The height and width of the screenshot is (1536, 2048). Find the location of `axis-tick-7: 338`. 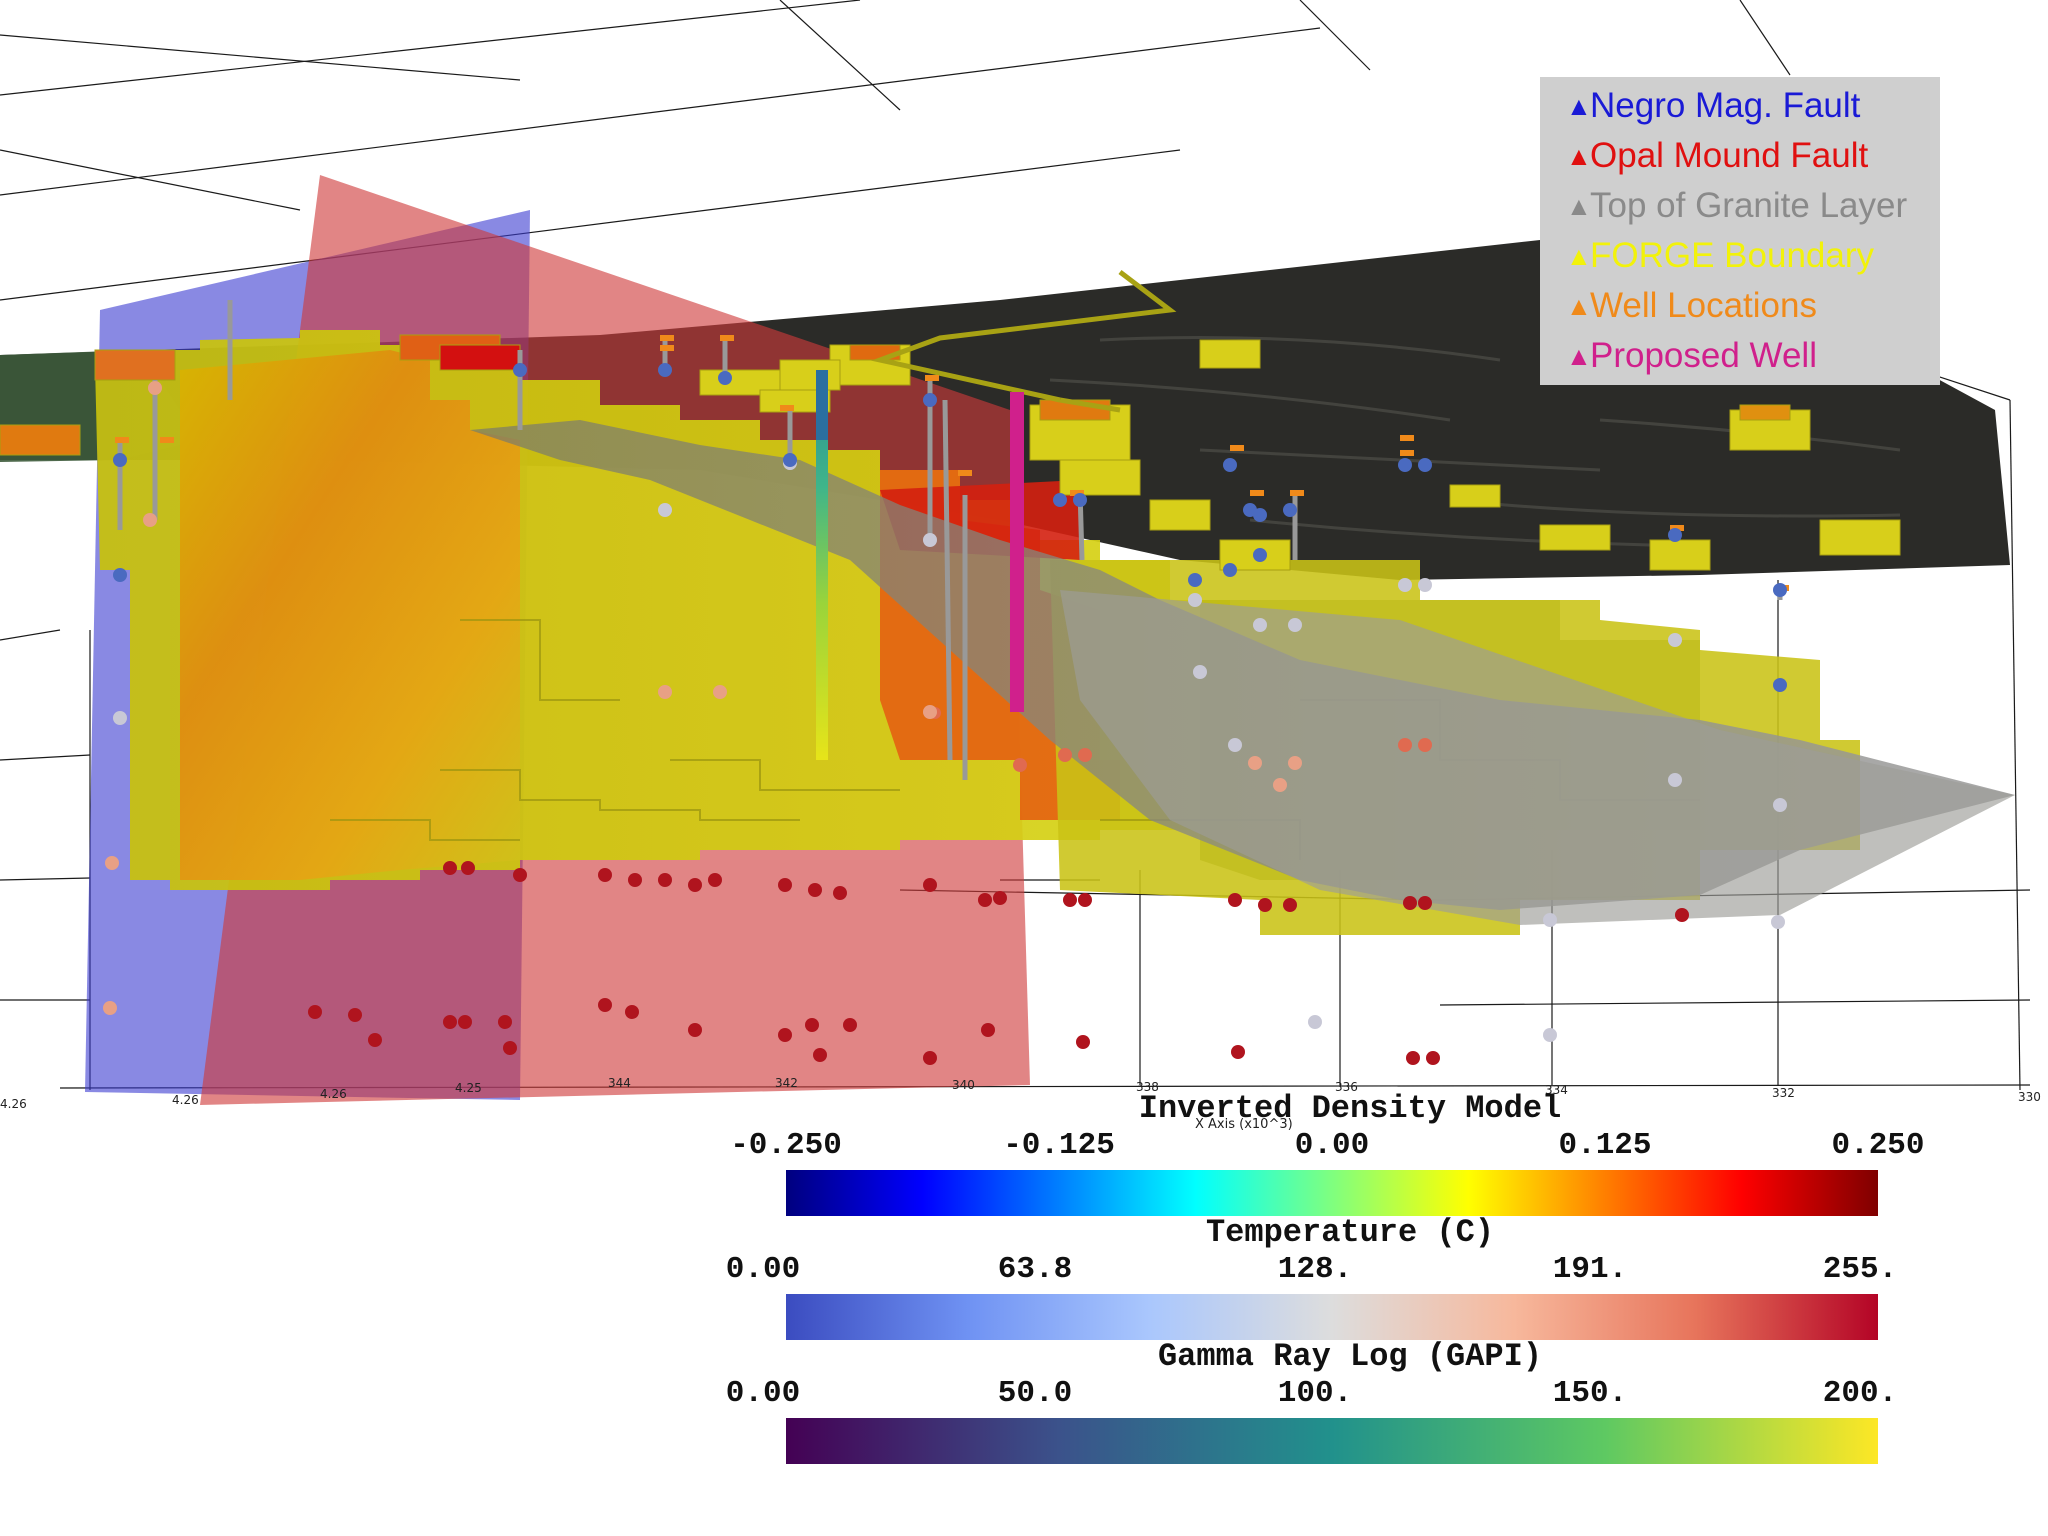

axis-tick-7: 338 is located at coordinates (1147, 1087).